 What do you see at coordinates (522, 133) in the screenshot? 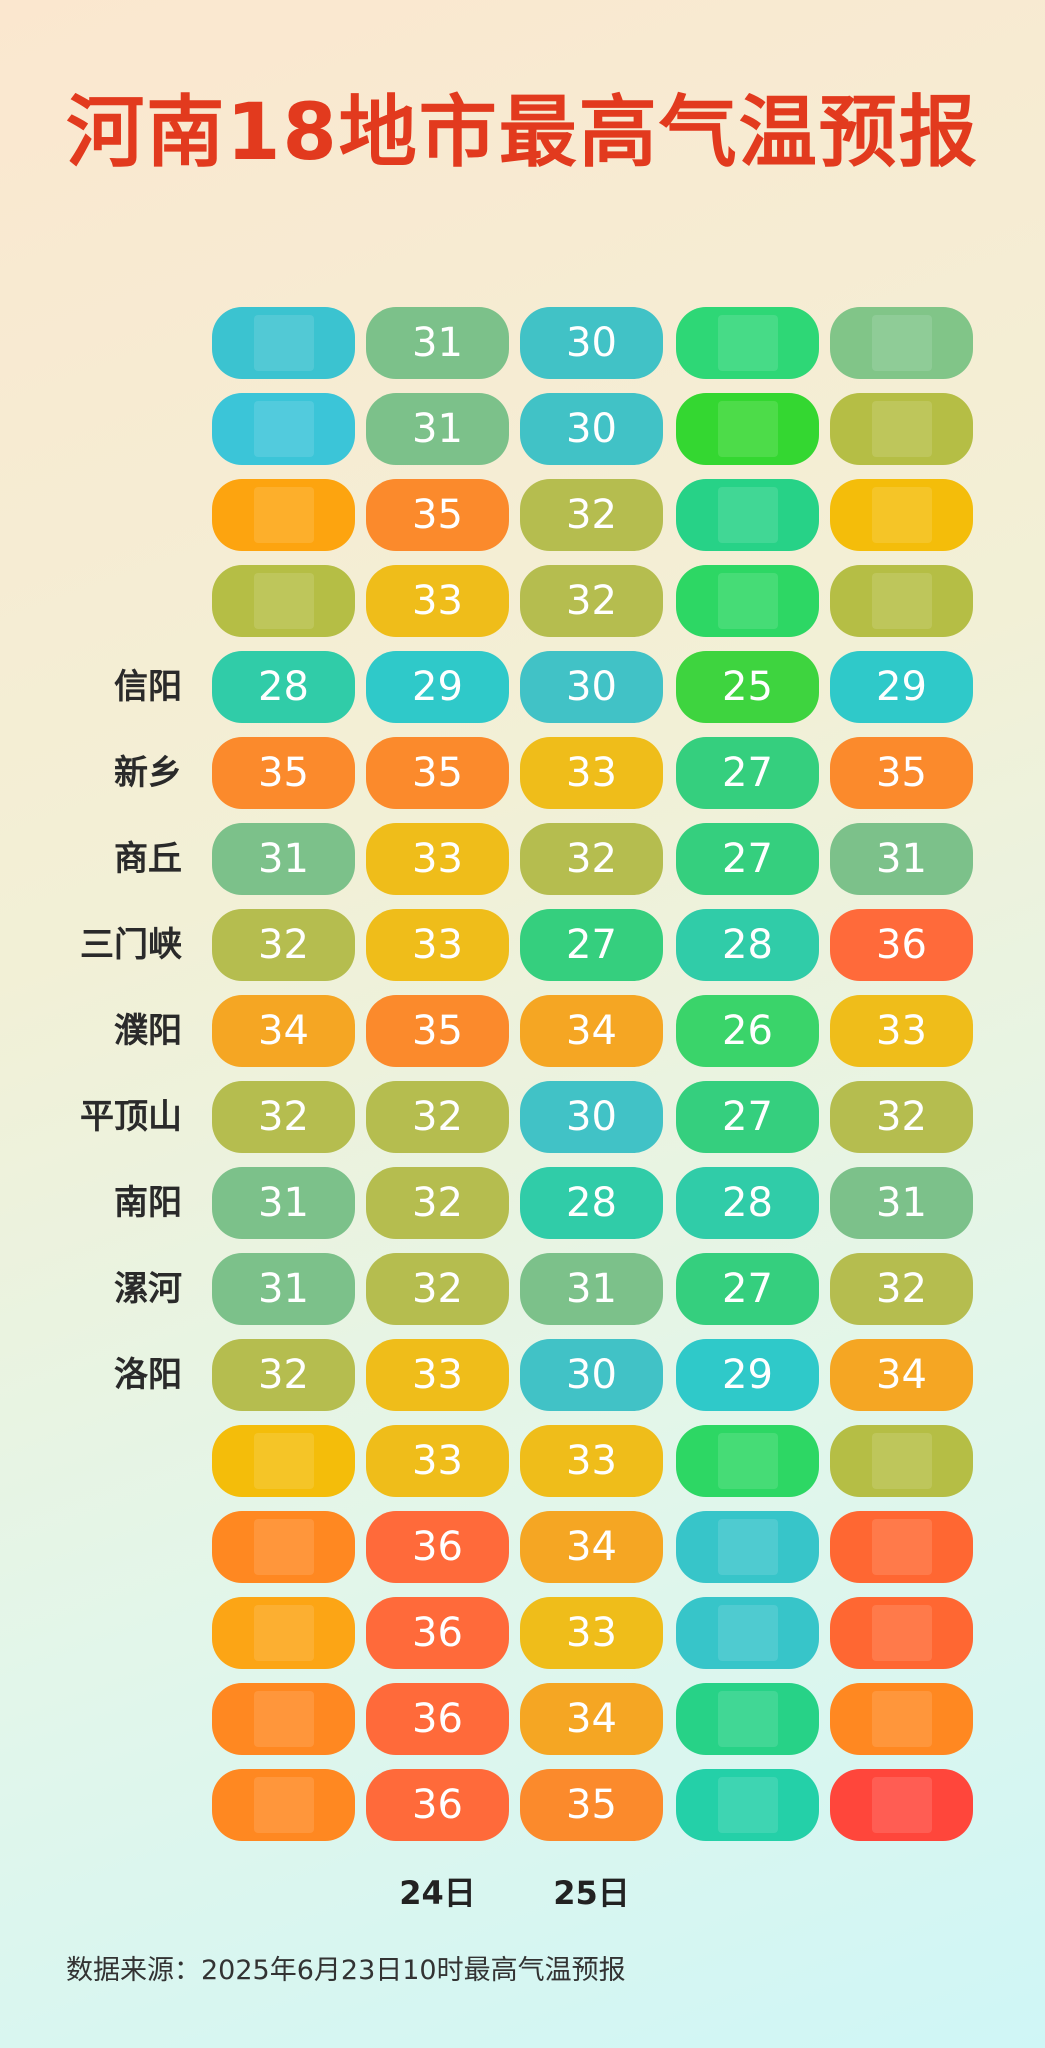
I see `chart-title: 河南18地市最高气温预报` at bounding box center [522, 133].